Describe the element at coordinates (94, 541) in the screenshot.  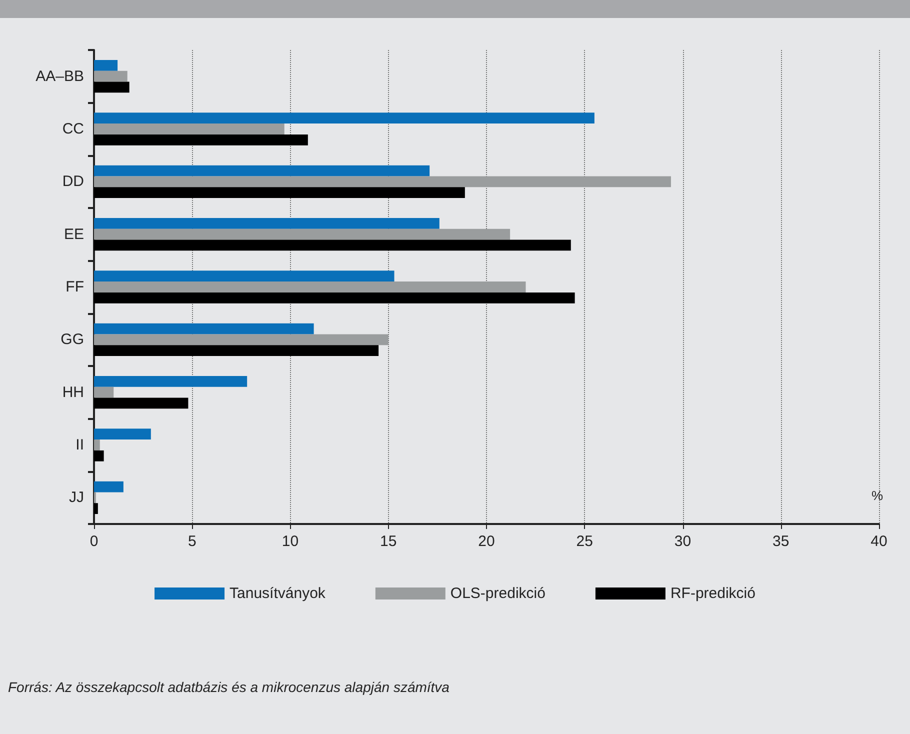
I see `x-tick-label: 0` at that location.